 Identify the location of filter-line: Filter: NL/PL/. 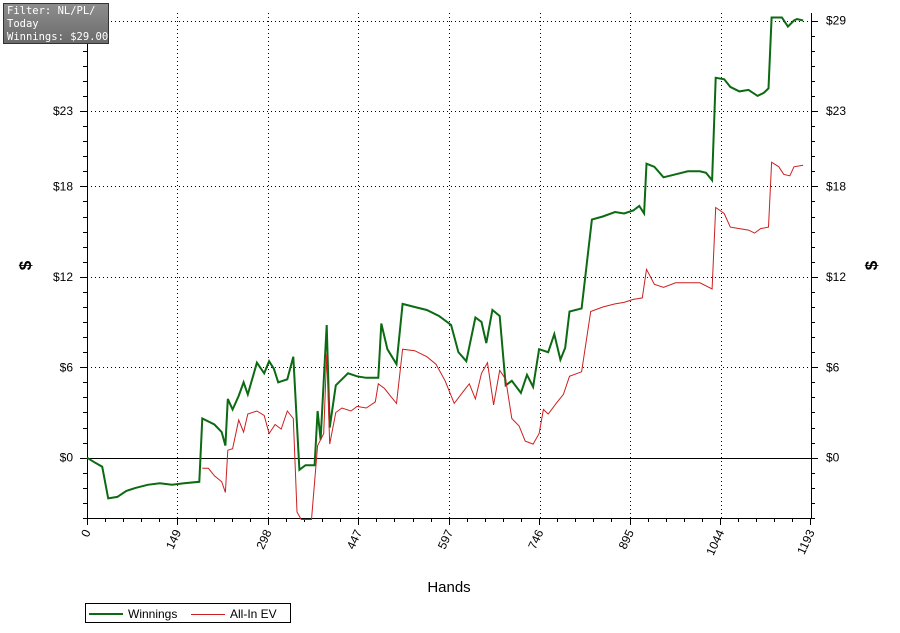
(51, 11).